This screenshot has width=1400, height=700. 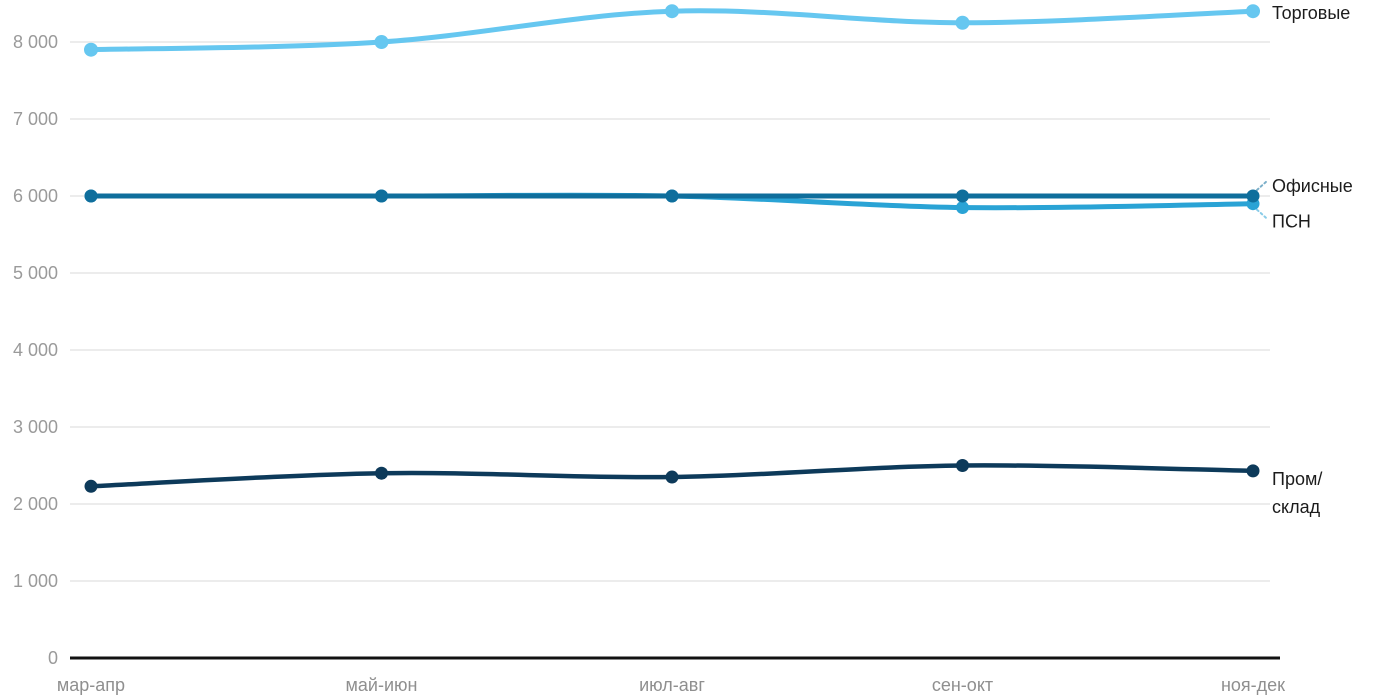 What do you see at coordinates (1253, 685) in the screenshot?
I see `x-axis-tick-label: ноя-дек` at bounding box center [1253, 685].